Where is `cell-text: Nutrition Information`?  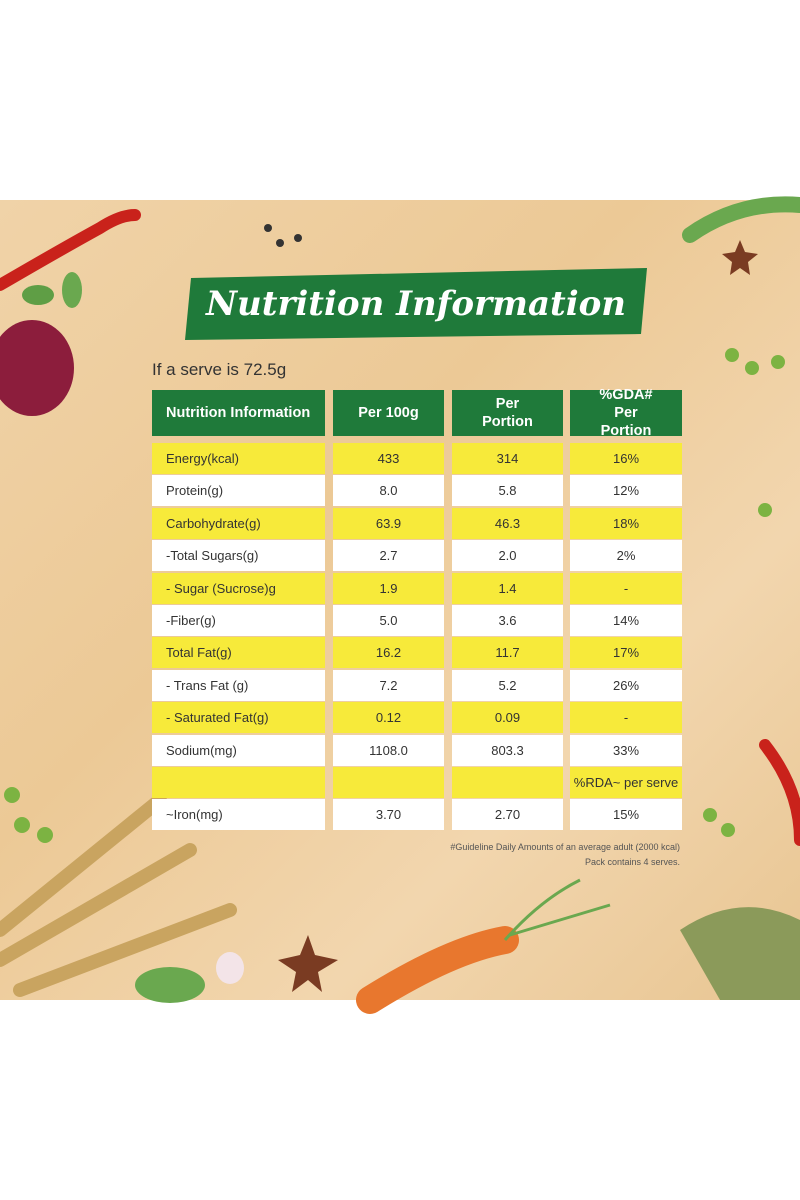
cell-text: Nutrition Information is located at coordinates (238, 413).